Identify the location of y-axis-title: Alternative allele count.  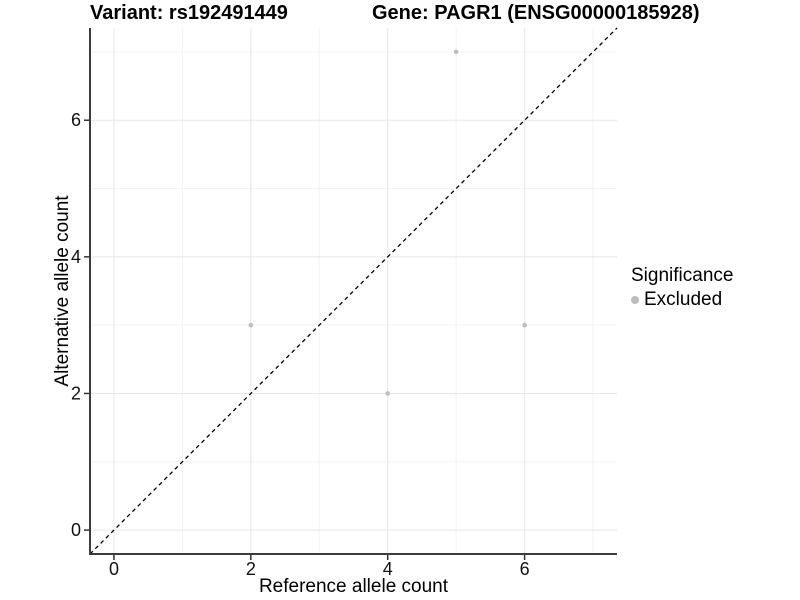
(62, 291).